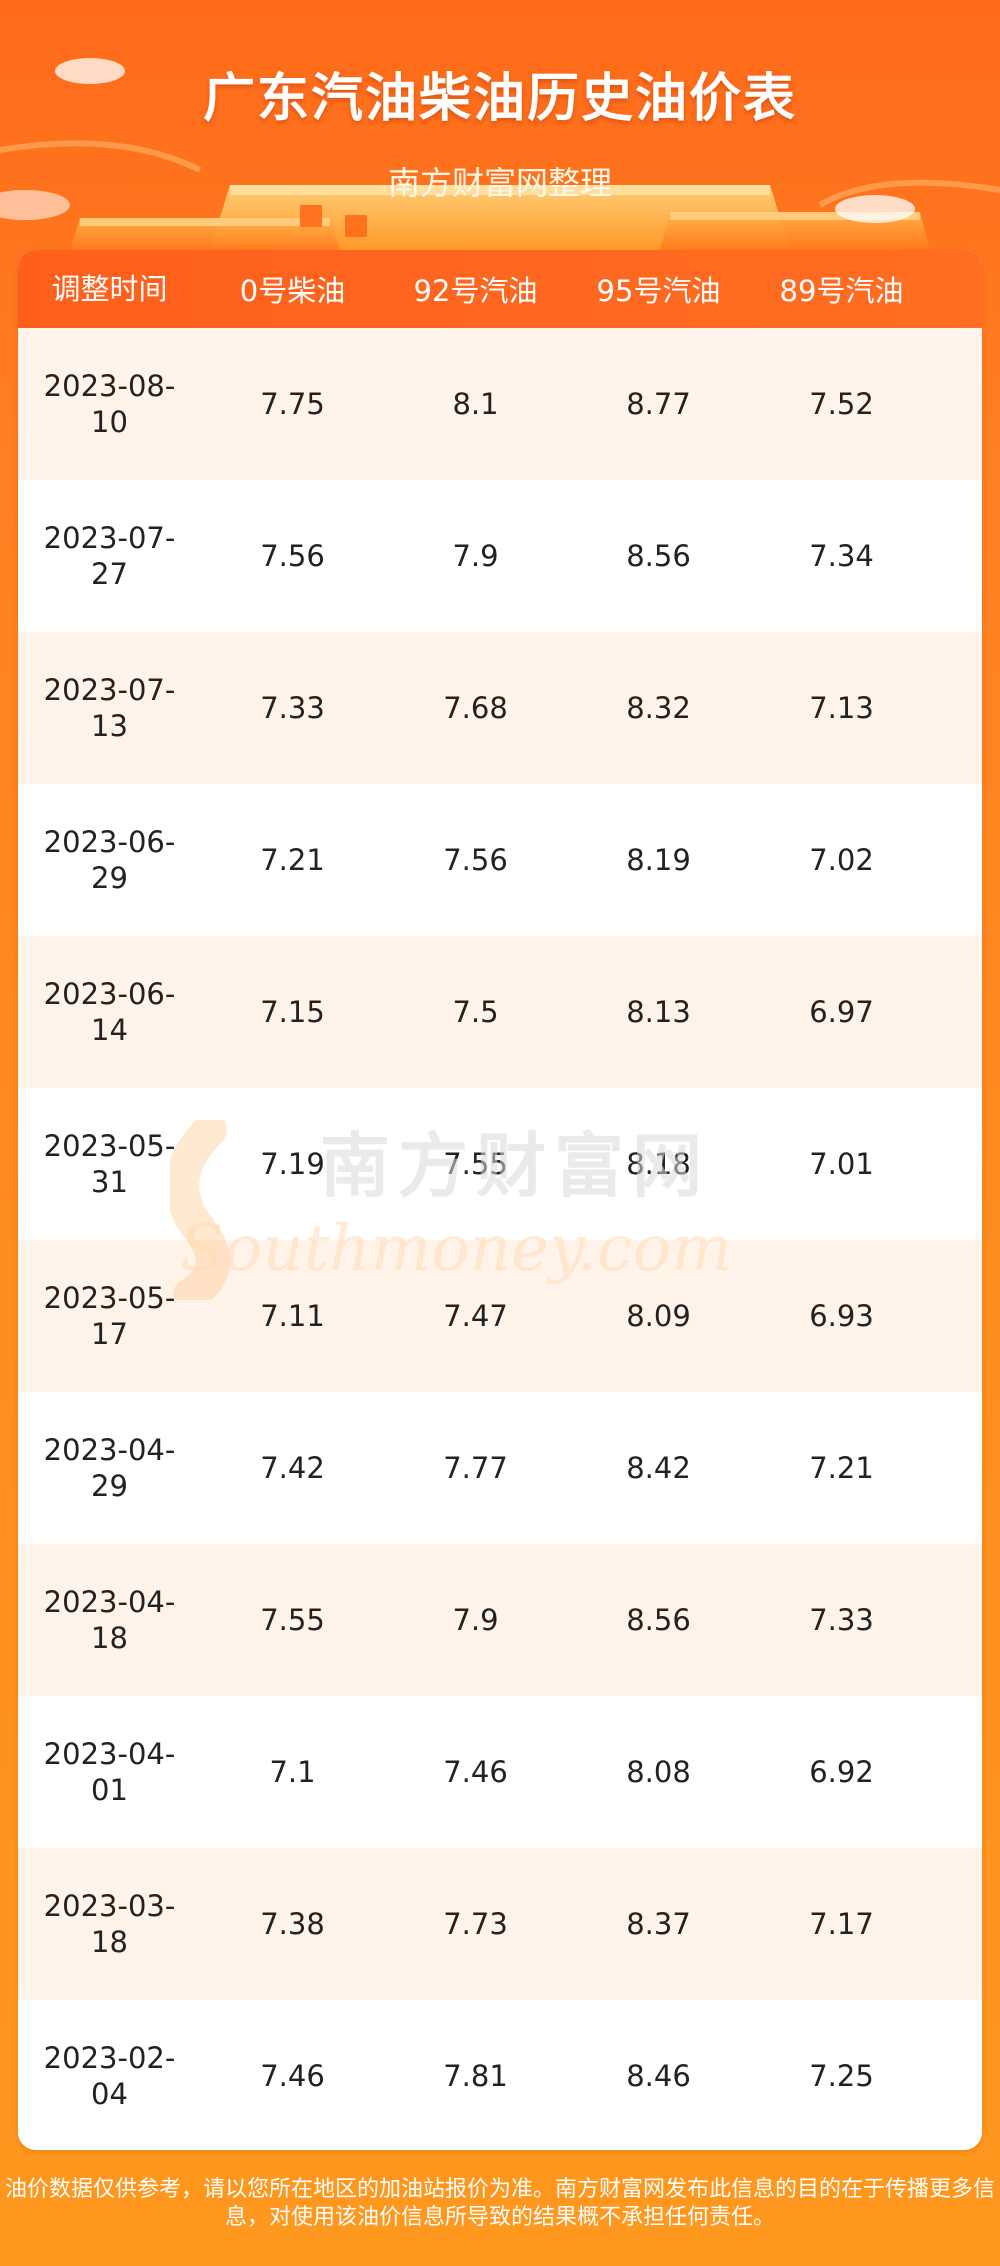  What do you see at coordinates (841, 1468) in the screenshot?
I see `cell-gasoline-89: 7.21` at bounding box center [841, 1468].